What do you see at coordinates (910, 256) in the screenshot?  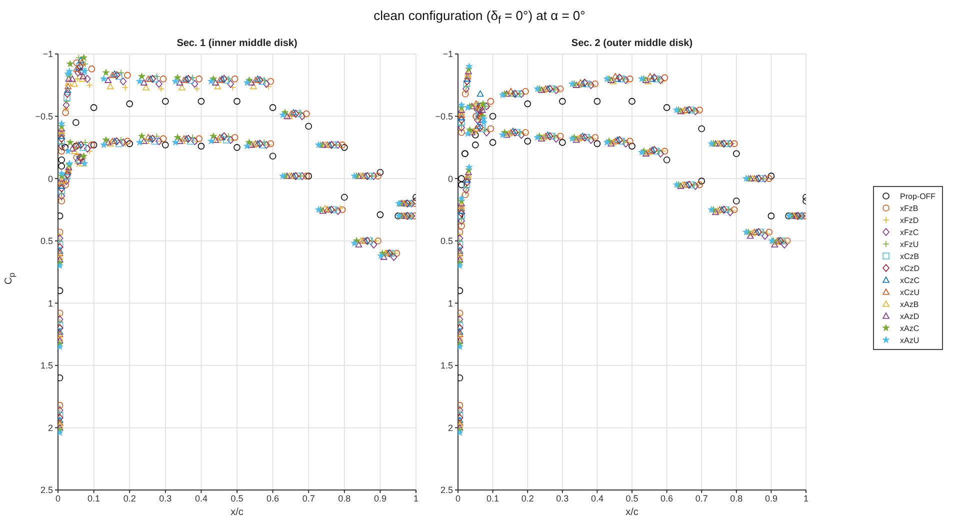 I see `legend-label: xCzB` at bounding box center [910, 256].